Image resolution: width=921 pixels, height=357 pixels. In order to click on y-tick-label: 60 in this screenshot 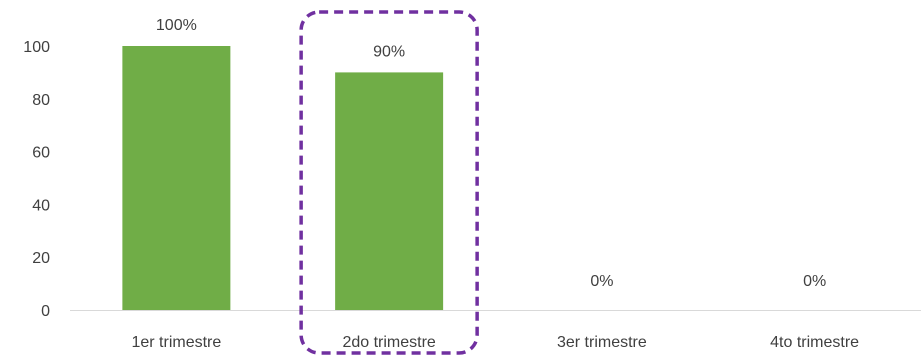, I will do `click(41, 153)`.